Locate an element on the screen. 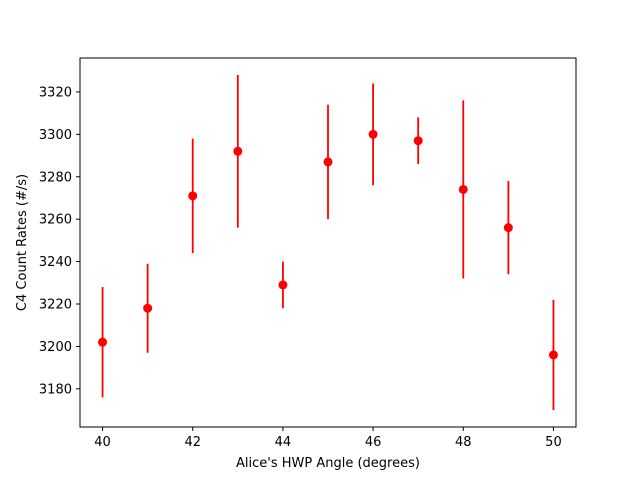  x-tick-label: 42 is located at coordinates (192, 442).